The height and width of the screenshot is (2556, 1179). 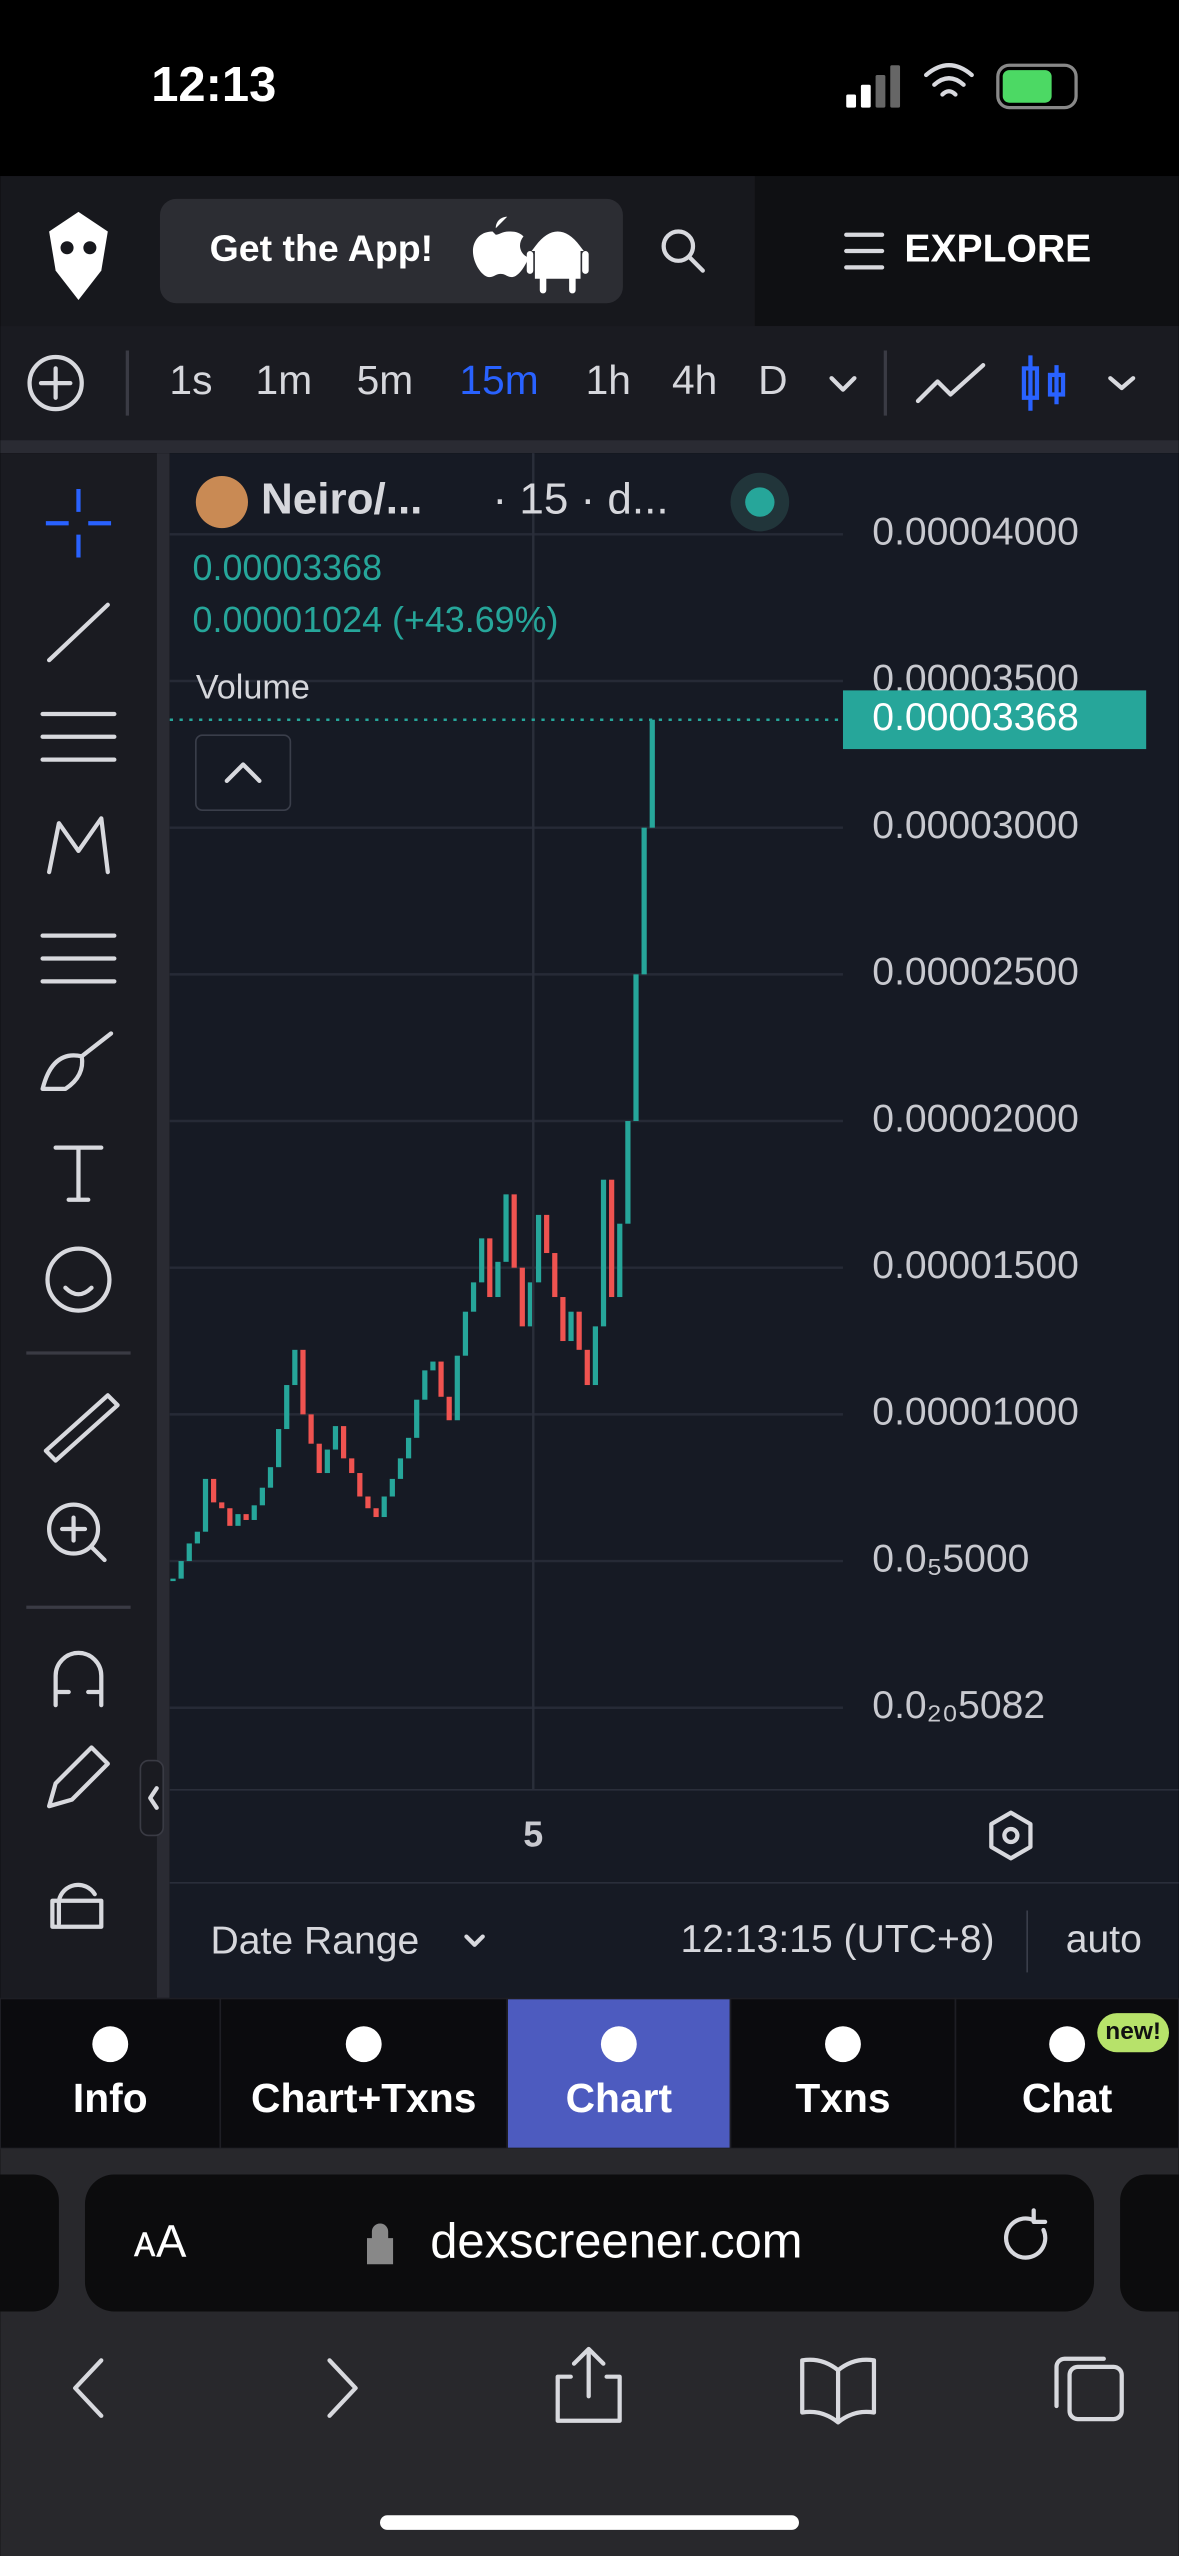 I want to click on new-badge, so click(x=1133, y=2033).